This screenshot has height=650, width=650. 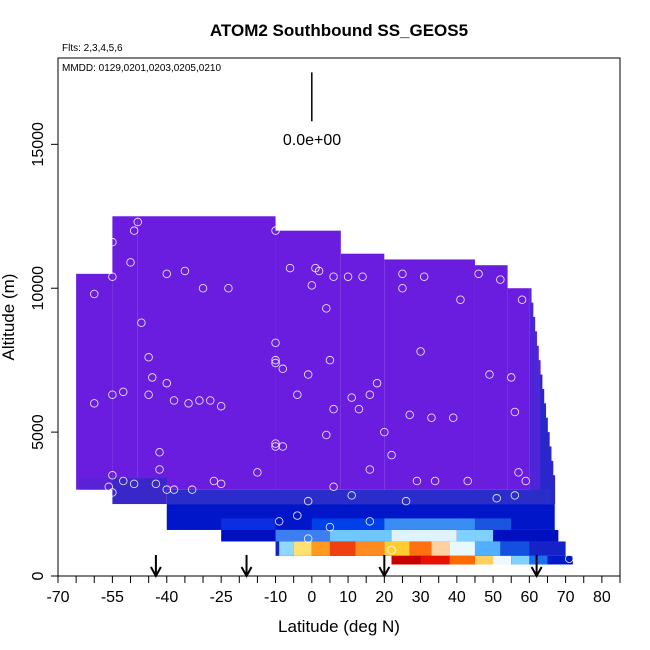 I want to click on x-tick-label-11: 60, so click(x=529, y=597).